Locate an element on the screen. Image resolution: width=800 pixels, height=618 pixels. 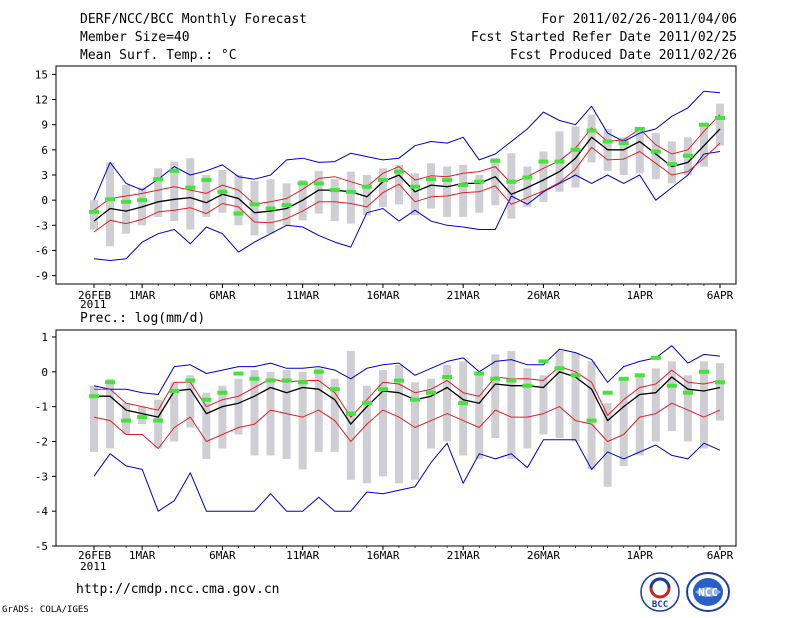
x-tick-label: 16MAR is located at coordinates (382, 555).